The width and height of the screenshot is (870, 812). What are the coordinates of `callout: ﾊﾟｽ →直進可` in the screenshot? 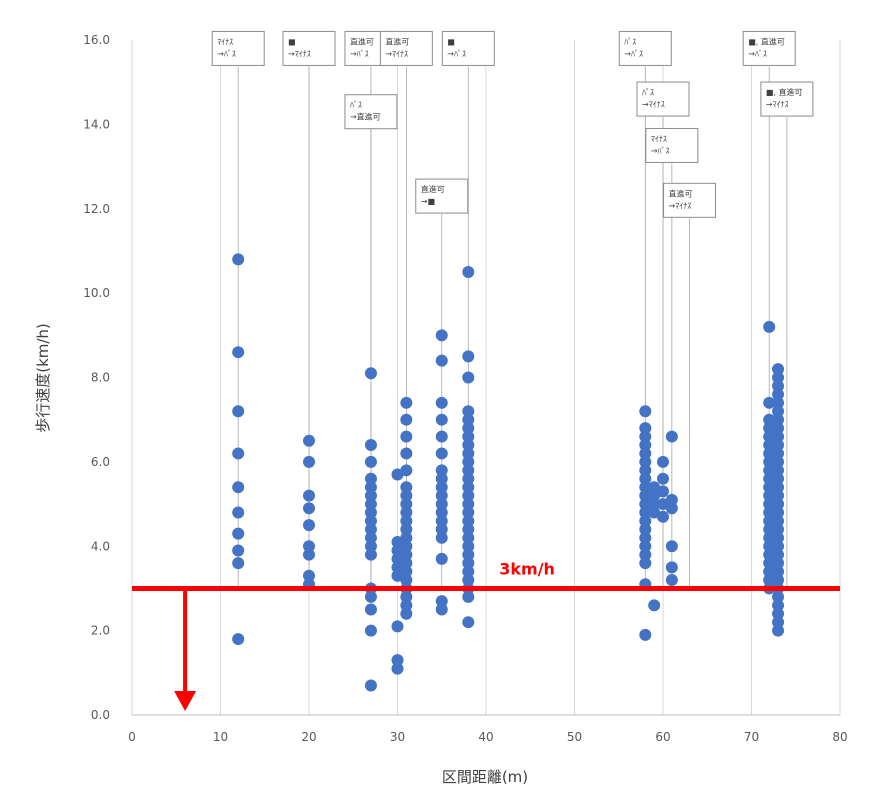 It's located at (371, 341).